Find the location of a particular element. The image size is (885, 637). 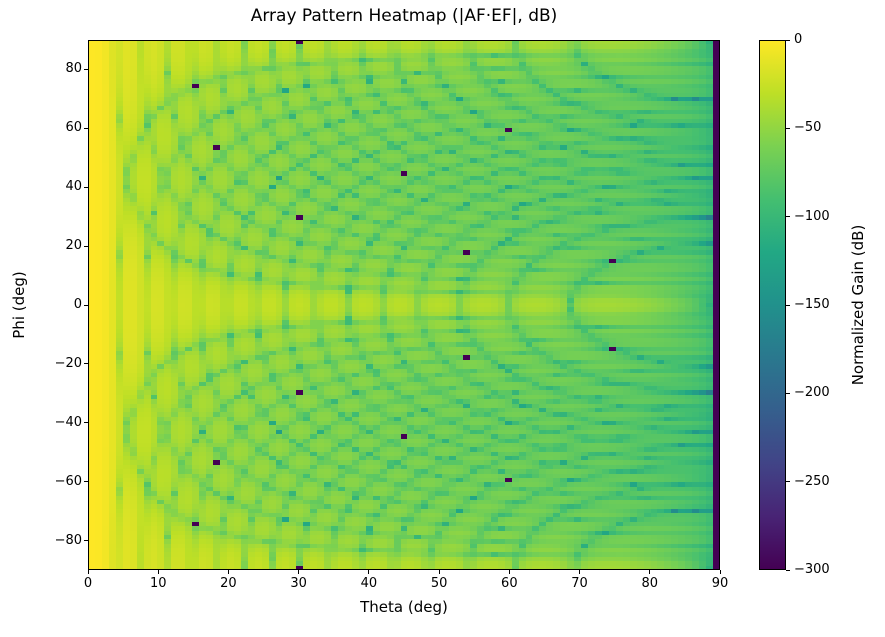

x-tick-label: 70 is located at coordinates (579, 583).